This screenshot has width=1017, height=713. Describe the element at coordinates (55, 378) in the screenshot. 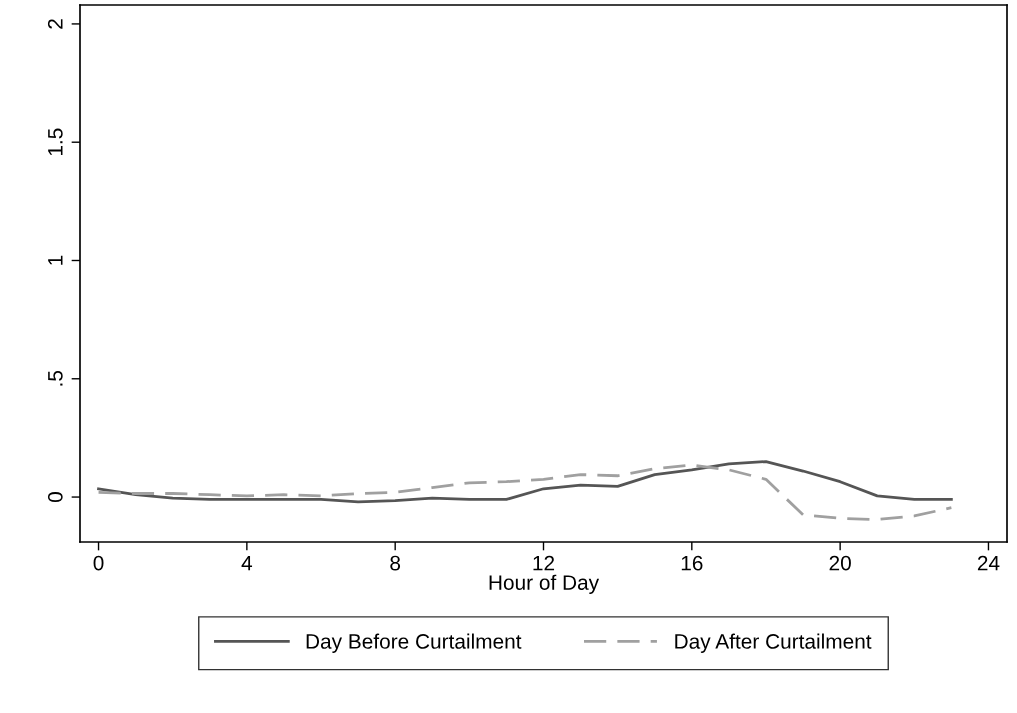

I see `y-tick-label: .5` at that location.